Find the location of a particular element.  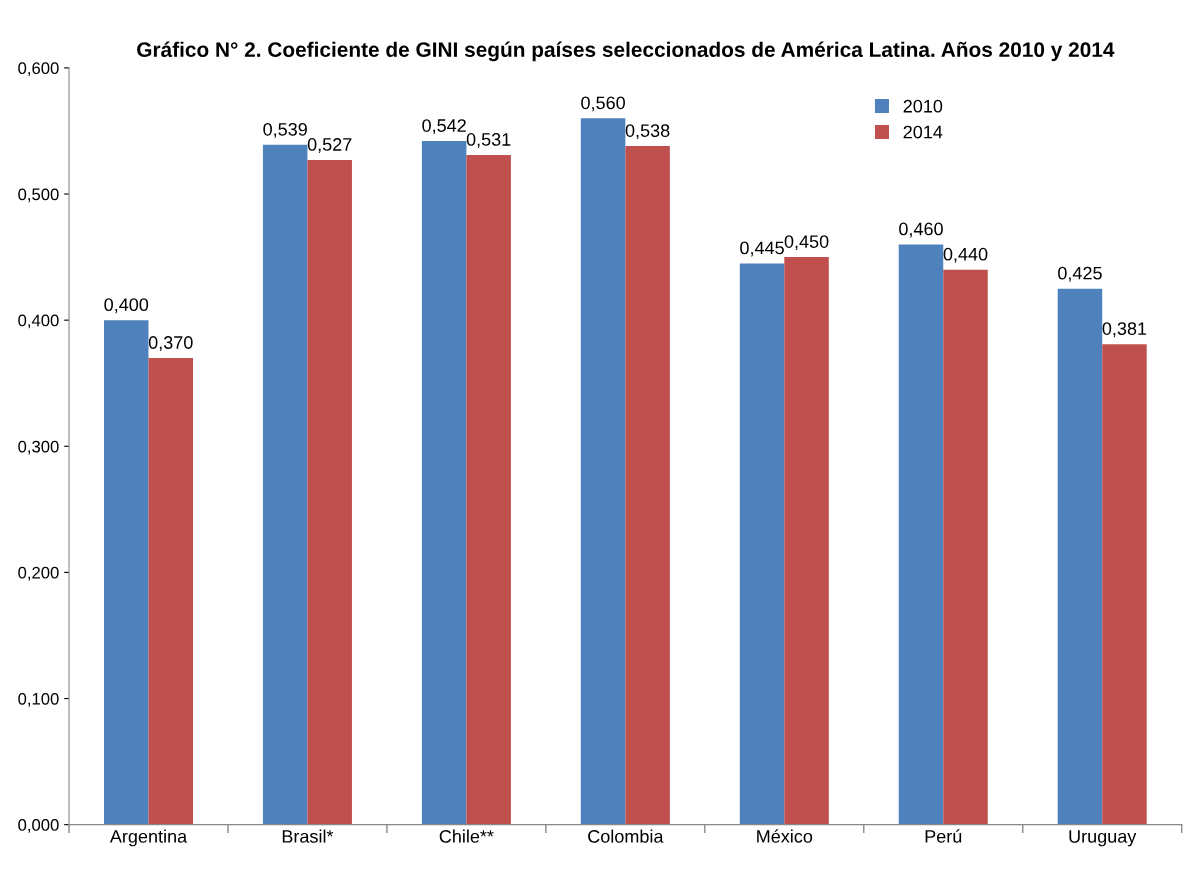

x-tick-label: Colombia is located at coordinates (626, 836).